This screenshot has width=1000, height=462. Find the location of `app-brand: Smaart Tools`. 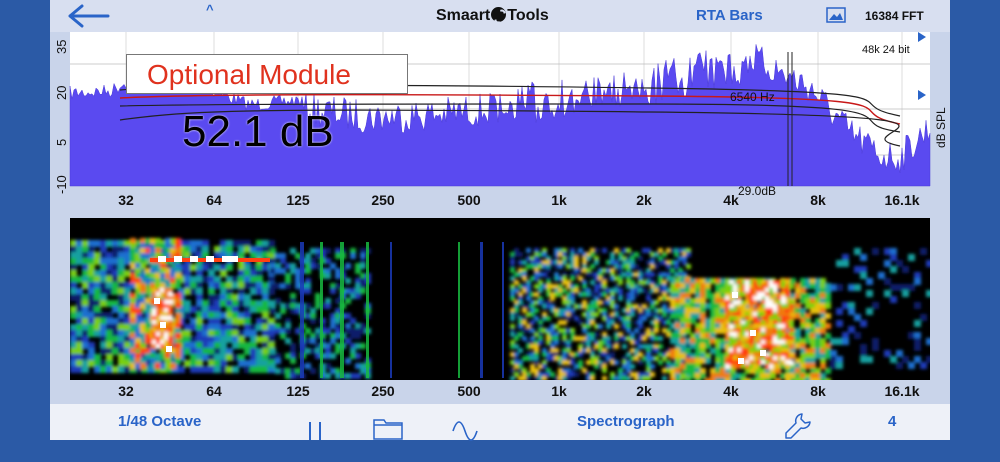

app-brand: Smaart Tools is located at coordinates (492, 16).